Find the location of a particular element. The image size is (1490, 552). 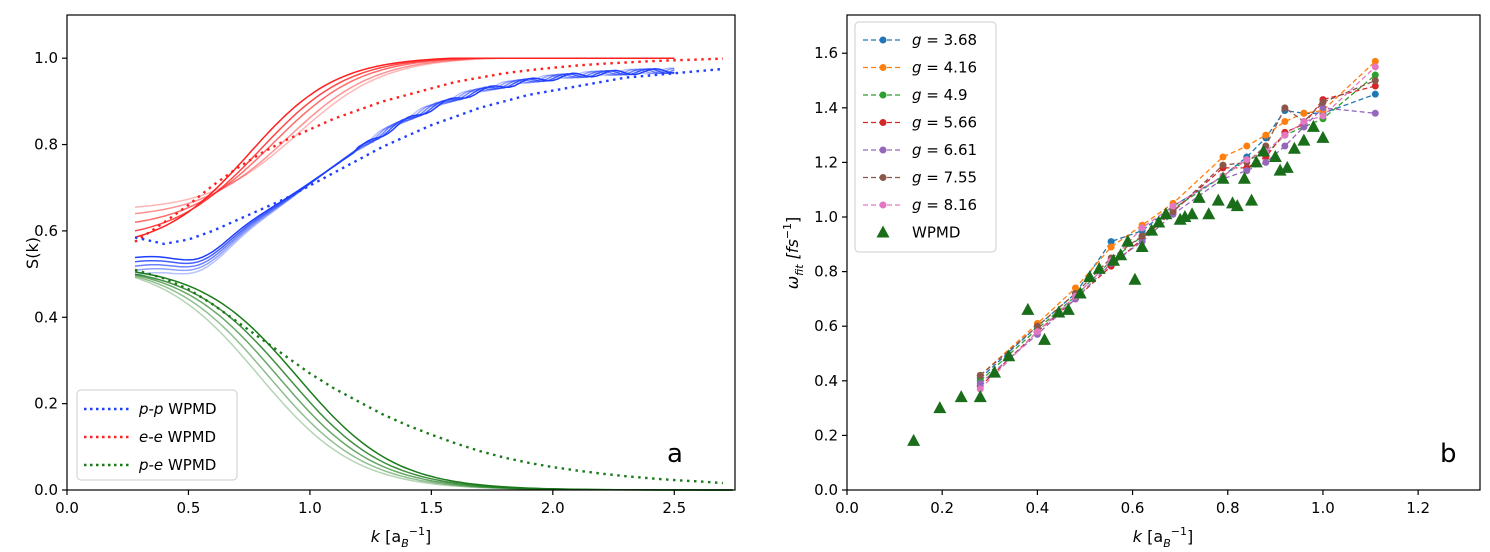

b-xtick-label: 0.8 is located at coordinates (1228, 508).